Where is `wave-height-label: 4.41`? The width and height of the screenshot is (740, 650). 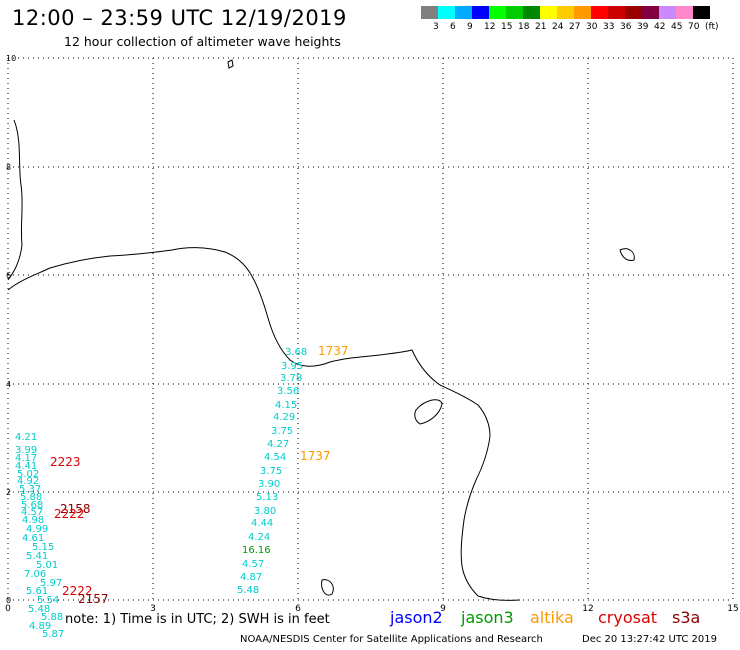 wave-height-label: 4.41 is located at coordinates (26, 466).